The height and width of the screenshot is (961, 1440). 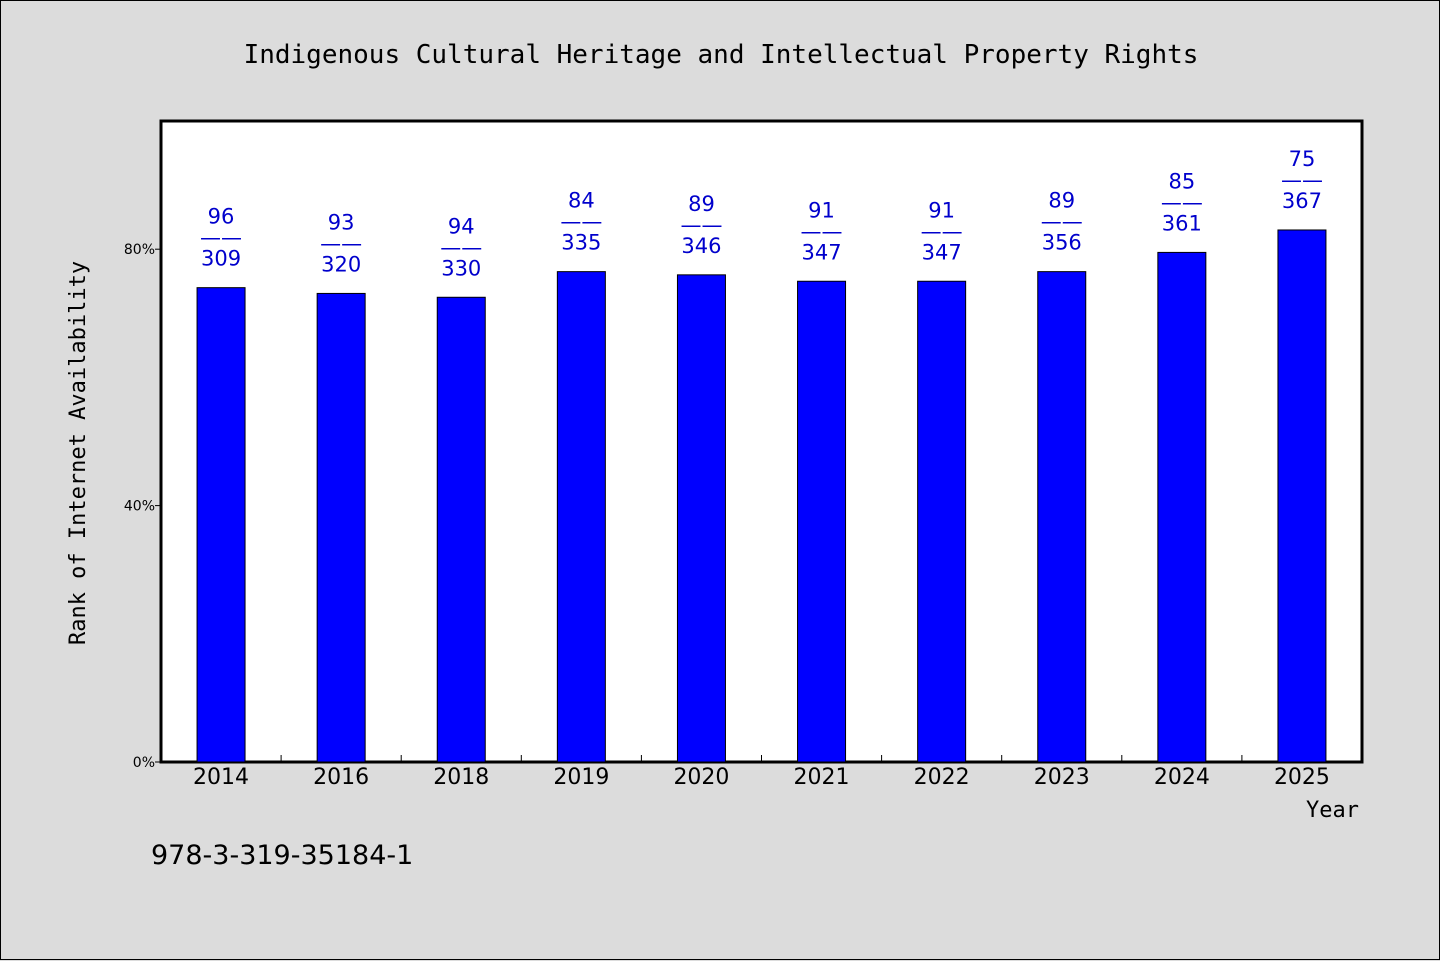 What do you see at coordinates (581, 201) in the screenshot?
I see `data-label-top: 84` at bounding box center [581, 201].